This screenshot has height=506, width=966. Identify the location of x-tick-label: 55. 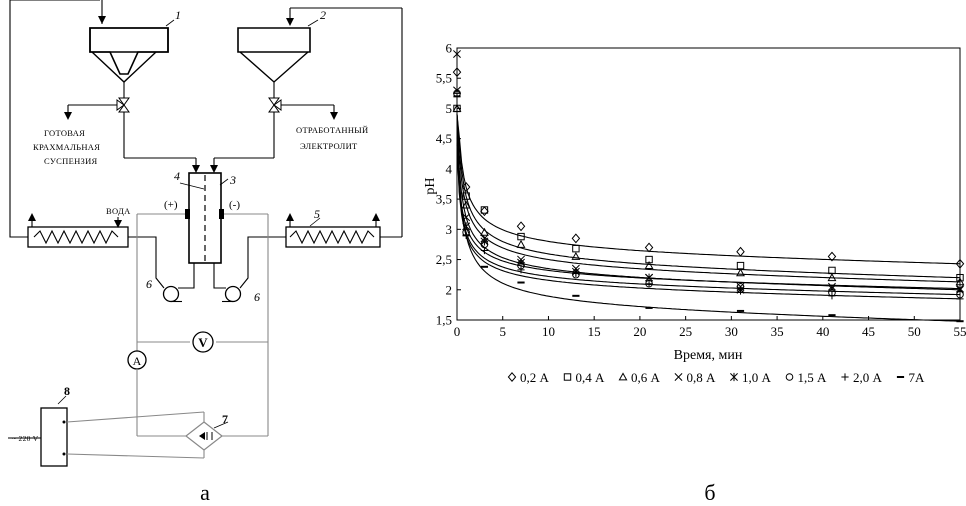
(960, 331).